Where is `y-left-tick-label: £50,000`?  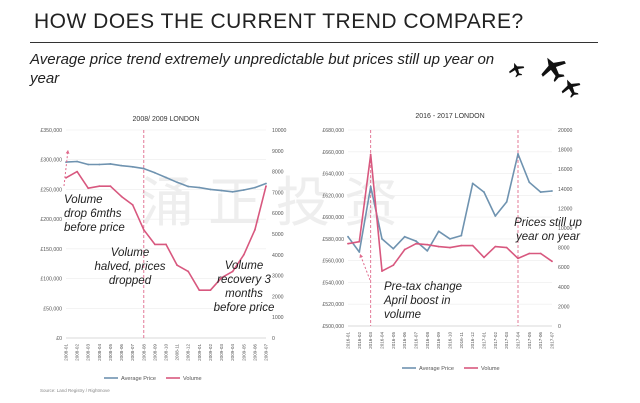
y-left-tick-label: £50,000 is located at coordinates (52, 309).